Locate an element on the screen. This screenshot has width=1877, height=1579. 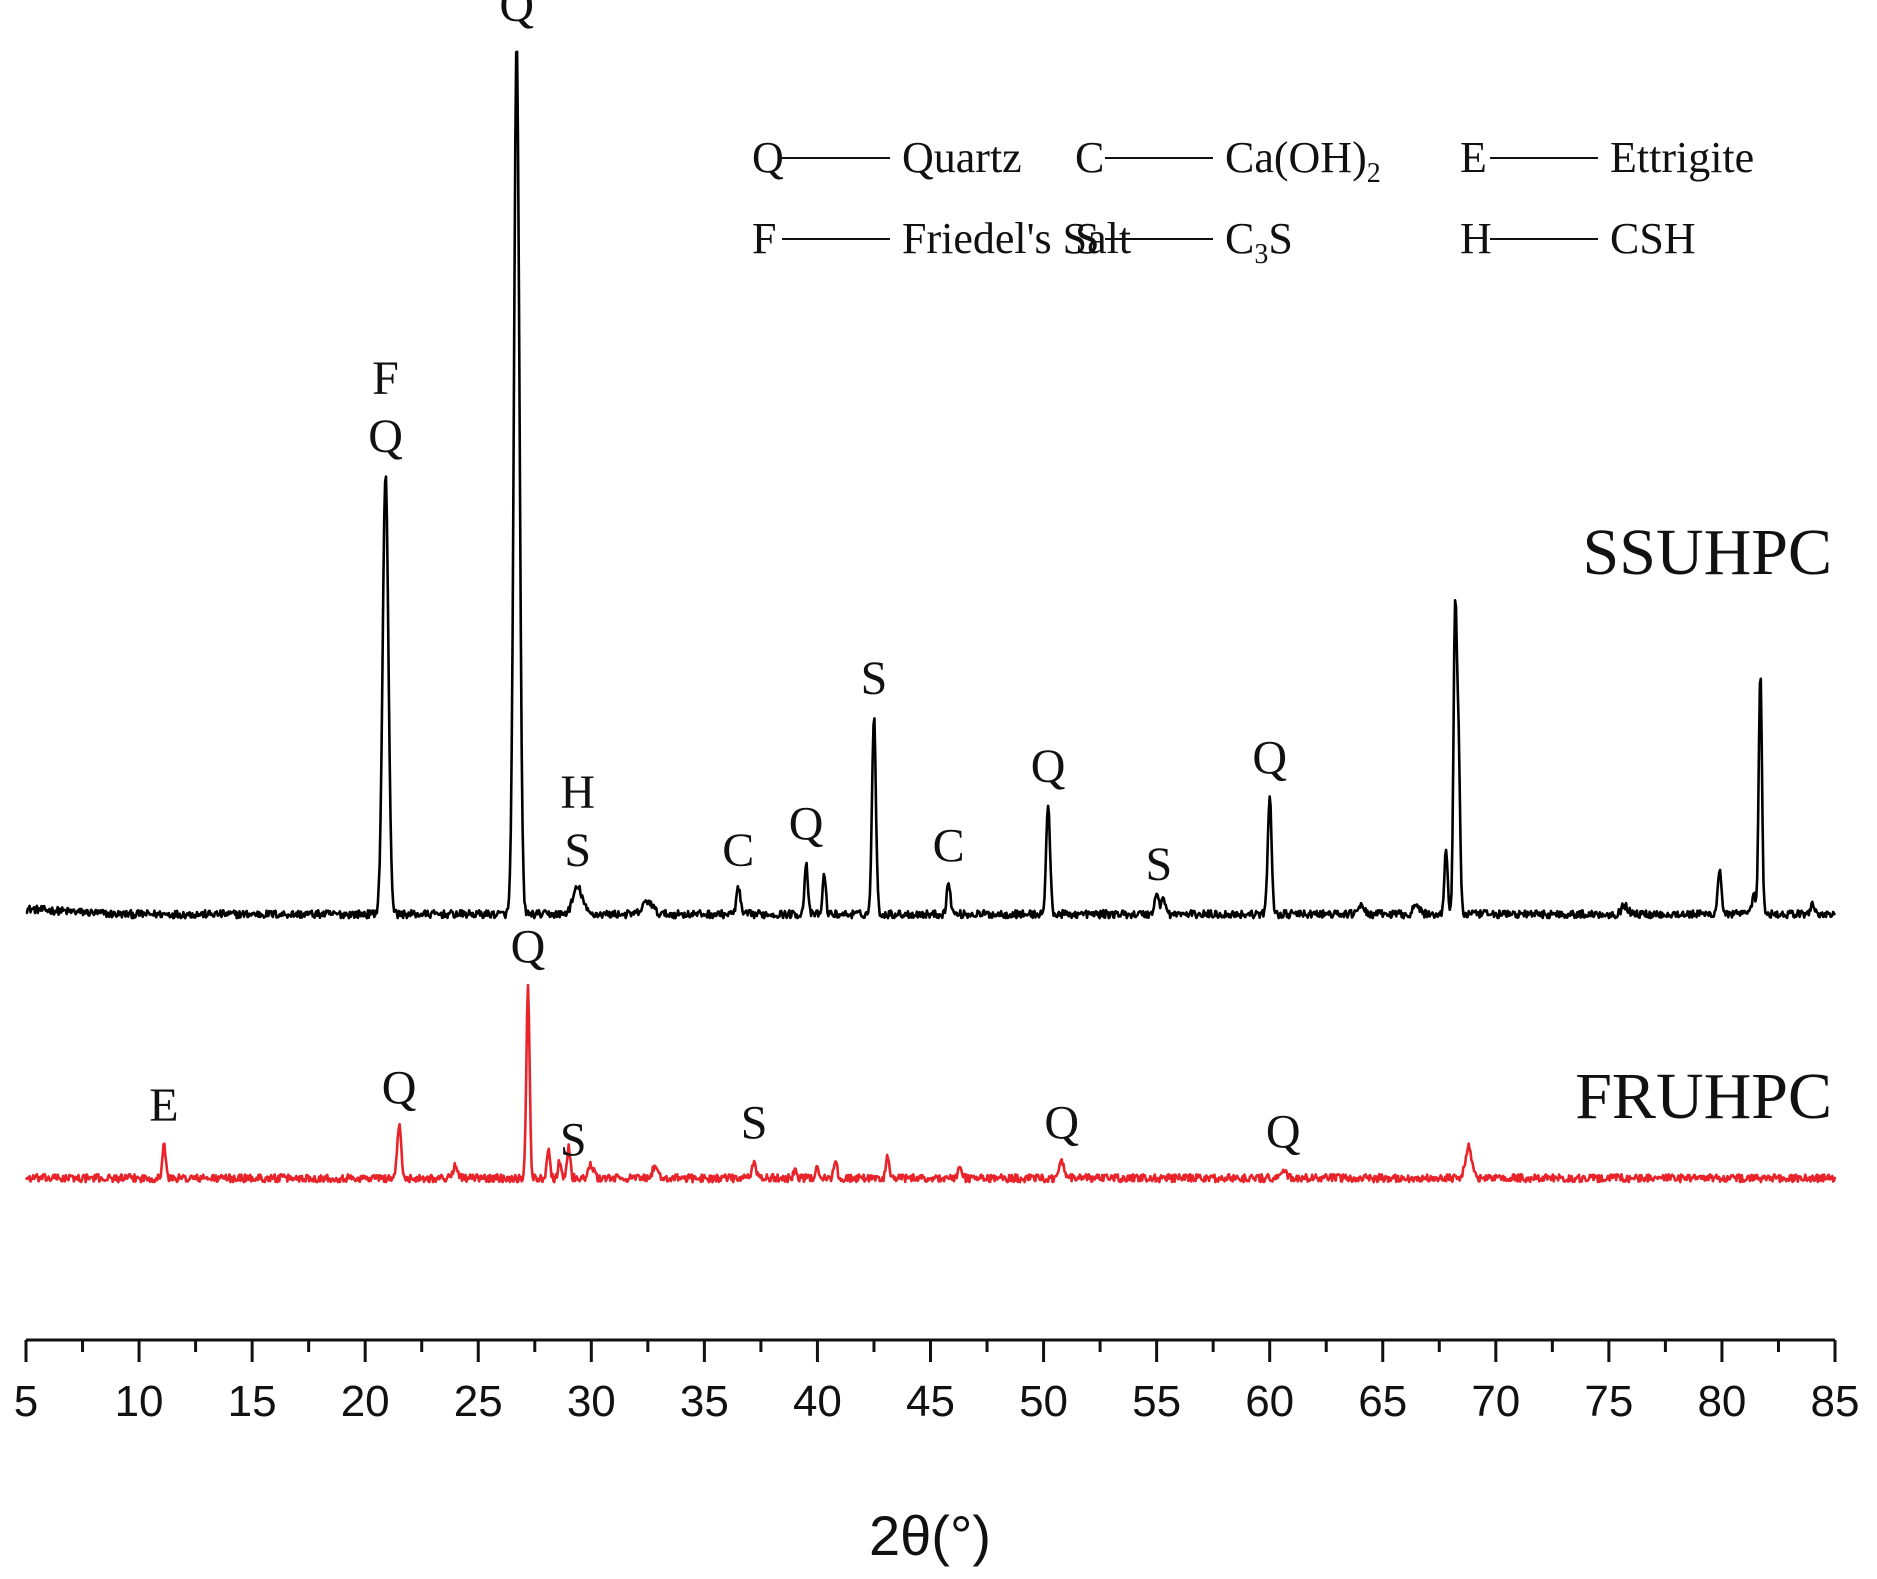
legend-name: Quartz is located at coordinates (962, 157).